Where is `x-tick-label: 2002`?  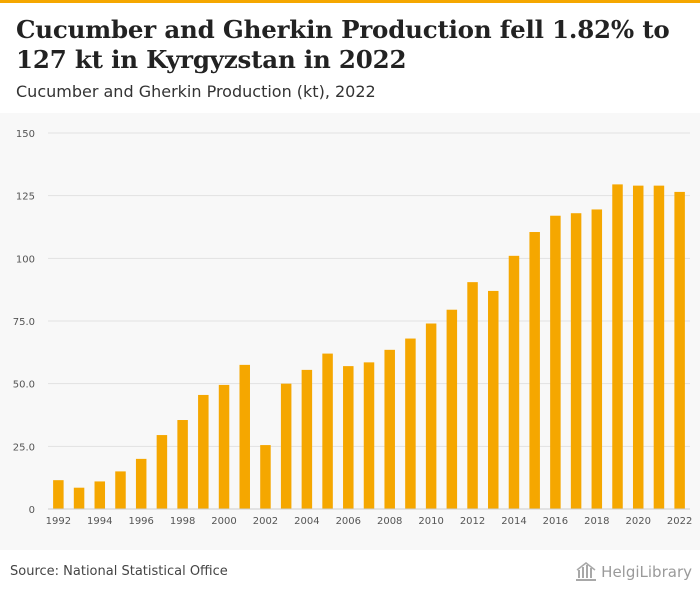 x-tick-label: 2002 is located at coordinates (265, 521).